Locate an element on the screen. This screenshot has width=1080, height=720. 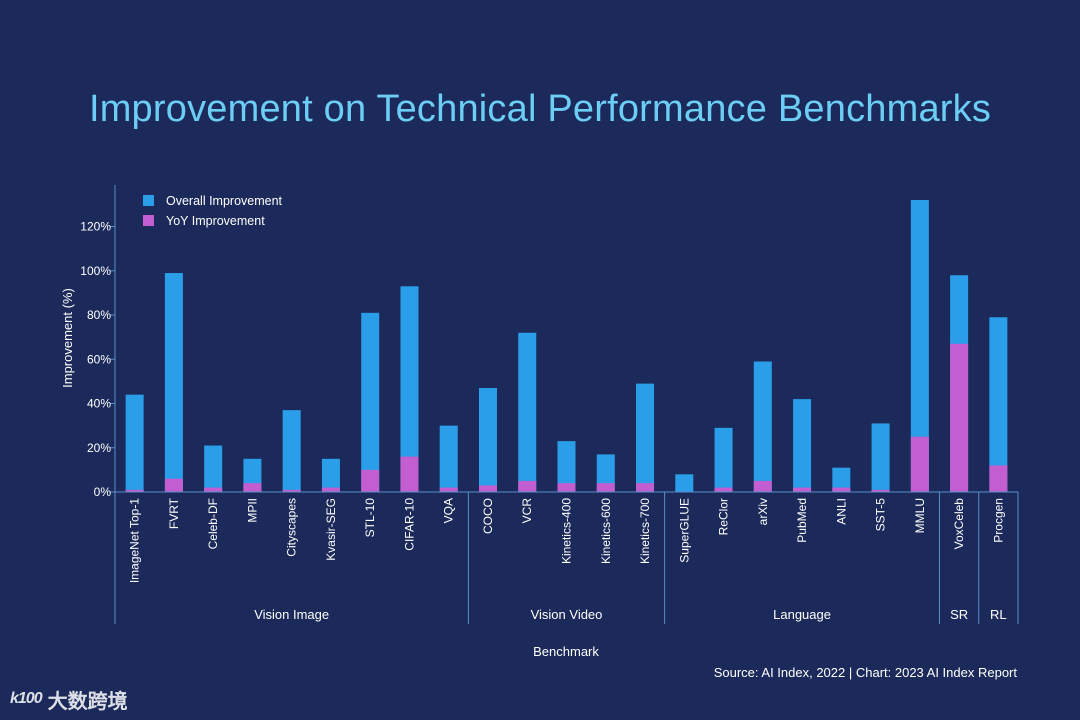
x-tick-label: VCR is located at coordinates (527, 511).